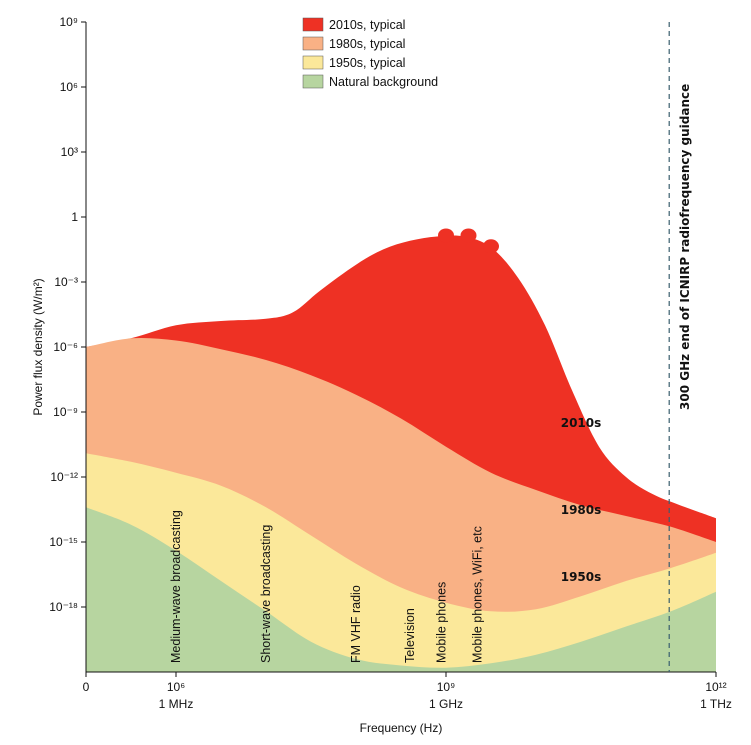 The width and height of the screenshot is (751, 745). I want to click on x-tick-label: 10⁶, so click(176, 687).